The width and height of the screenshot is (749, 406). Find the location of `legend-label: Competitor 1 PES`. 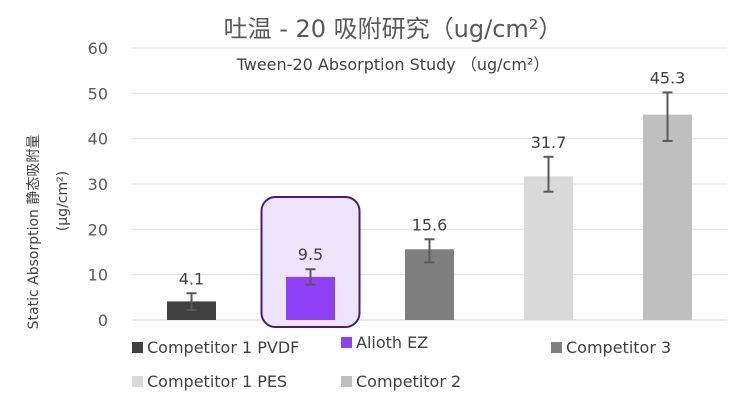

legend-label: Competitor 1 PES is located at coordinates (217, 381).